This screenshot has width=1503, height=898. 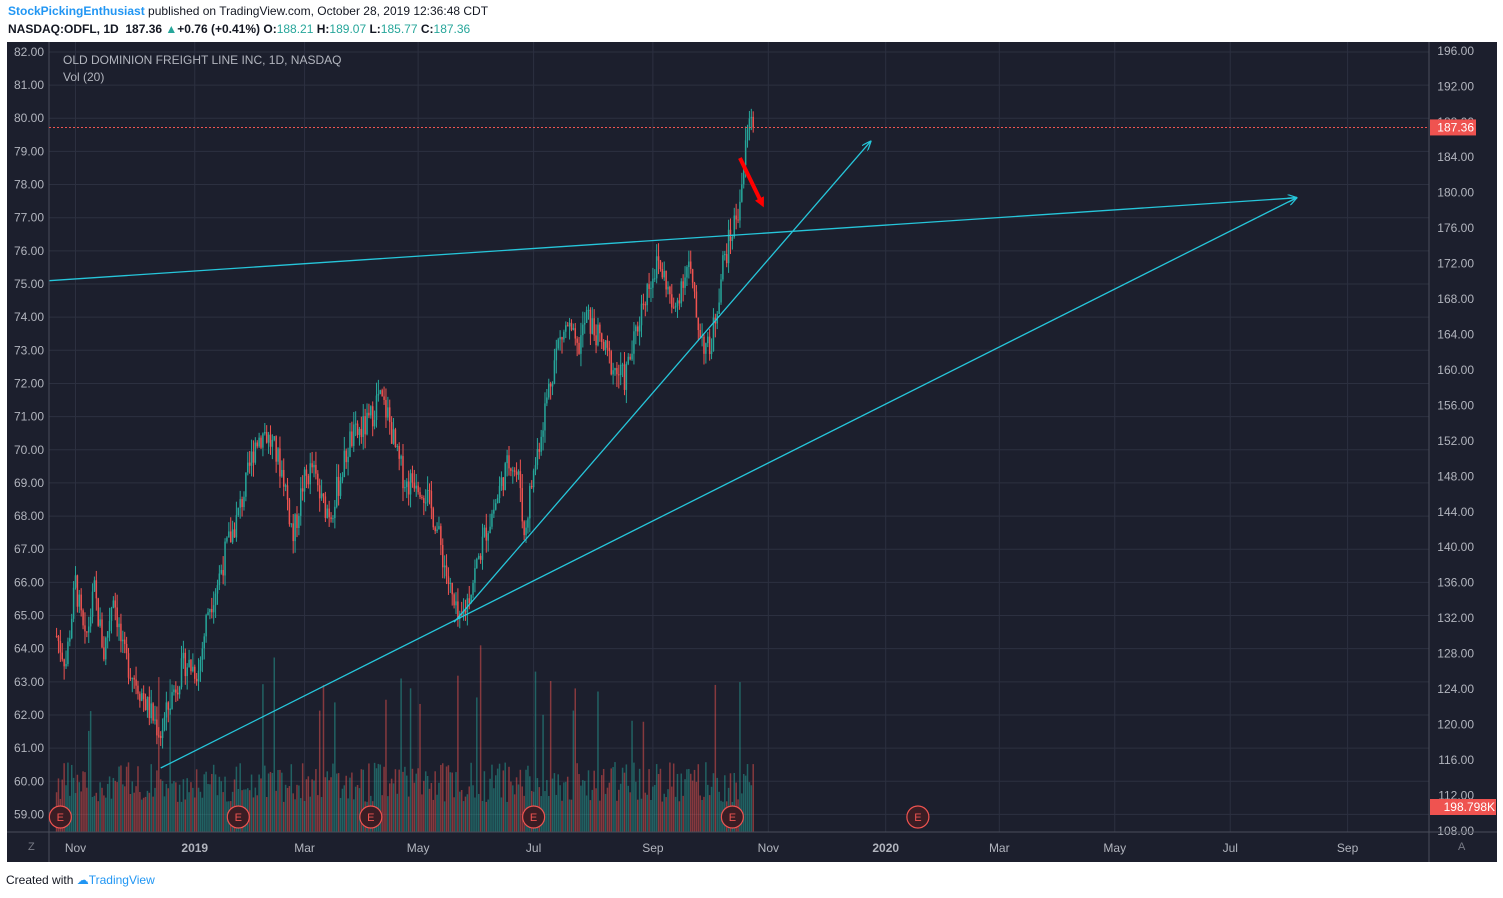 I want to click on tradingview-logo-icon: ☁, so click(x=82, y=880).